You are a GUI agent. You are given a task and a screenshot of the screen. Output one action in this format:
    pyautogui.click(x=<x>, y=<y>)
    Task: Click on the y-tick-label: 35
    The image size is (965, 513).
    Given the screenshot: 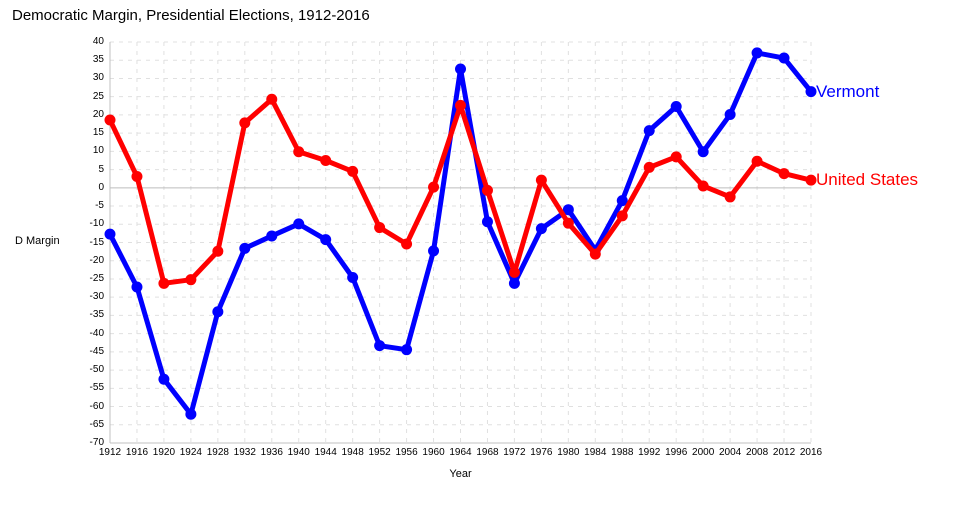 What is the action you would take?
    pyautogui.click(x=98, y=60)
    